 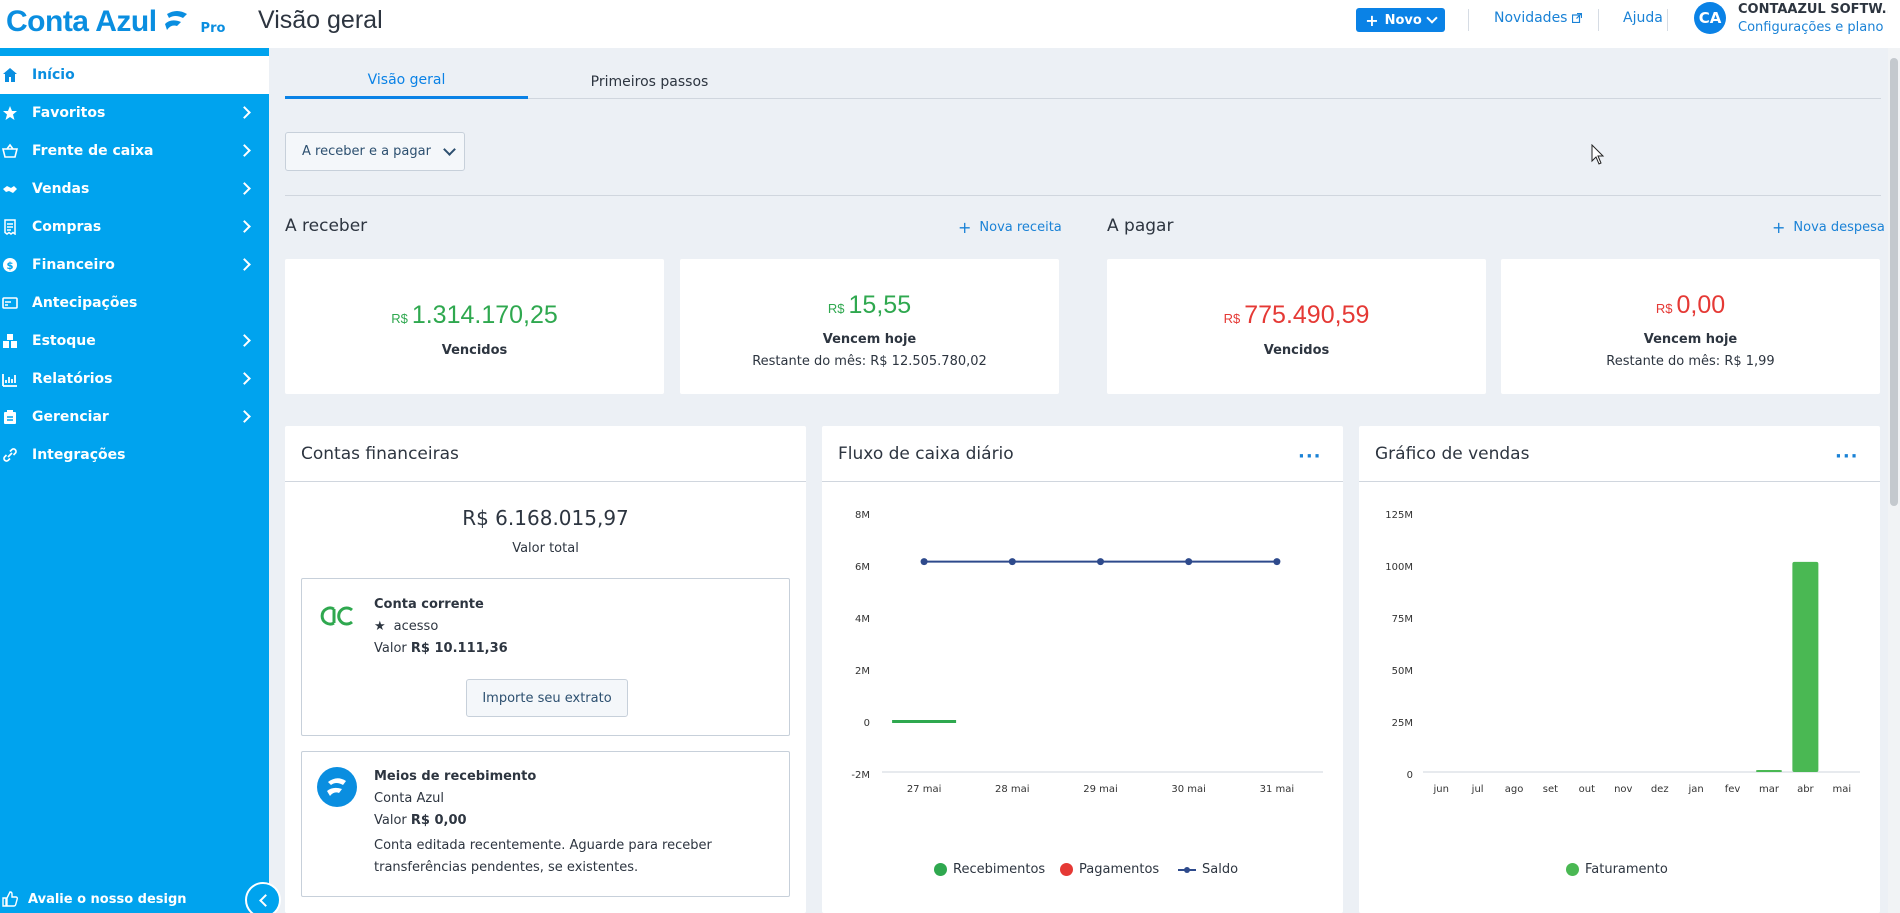 I want to click on brand-logo: Conta Azul Pro, so click(x=115, y=22).